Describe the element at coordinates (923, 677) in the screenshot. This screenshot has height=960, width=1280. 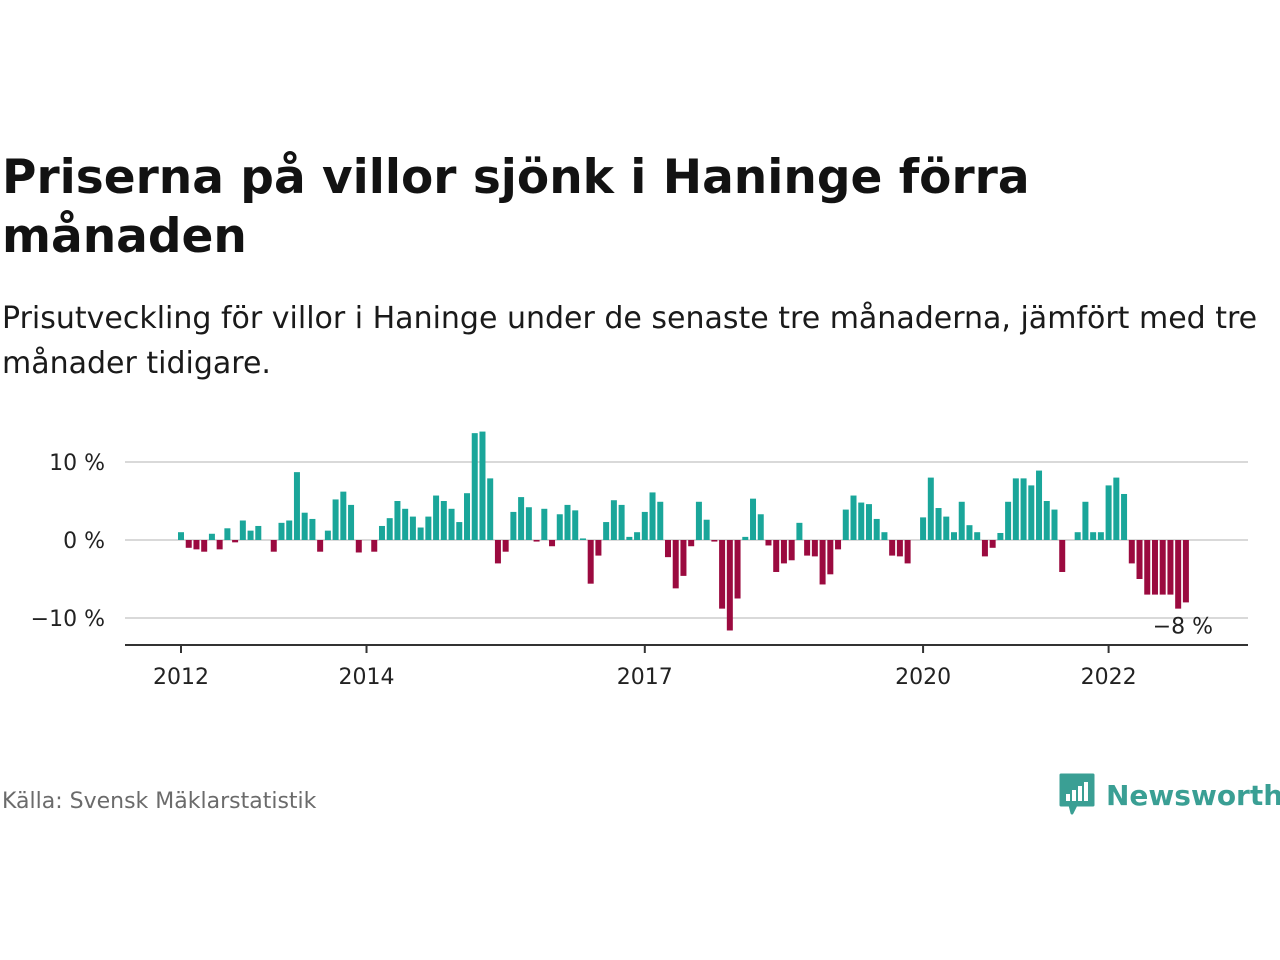
I see `x-tick-label: 2020` at that location.